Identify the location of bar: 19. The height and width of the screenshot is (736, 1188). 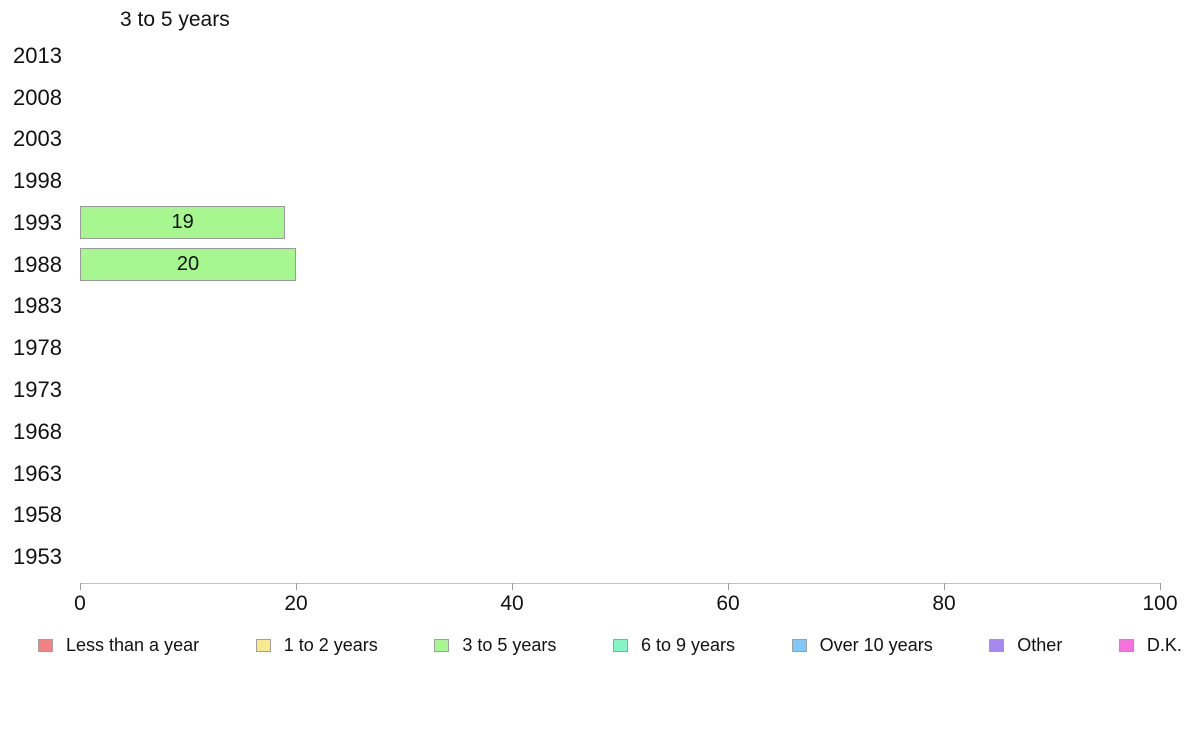
(183, 223).